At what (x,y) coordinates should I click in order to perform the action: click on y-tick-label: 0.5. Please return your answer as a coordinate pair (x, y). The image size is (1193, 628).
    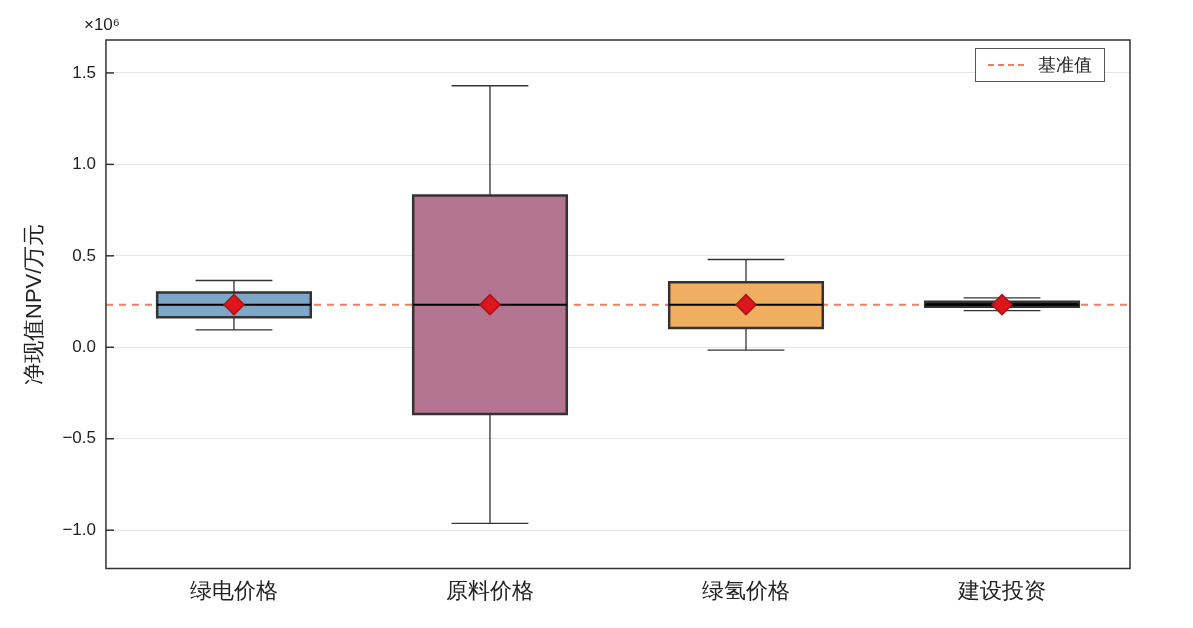
    Looking at the image, I should click on (84, 255).